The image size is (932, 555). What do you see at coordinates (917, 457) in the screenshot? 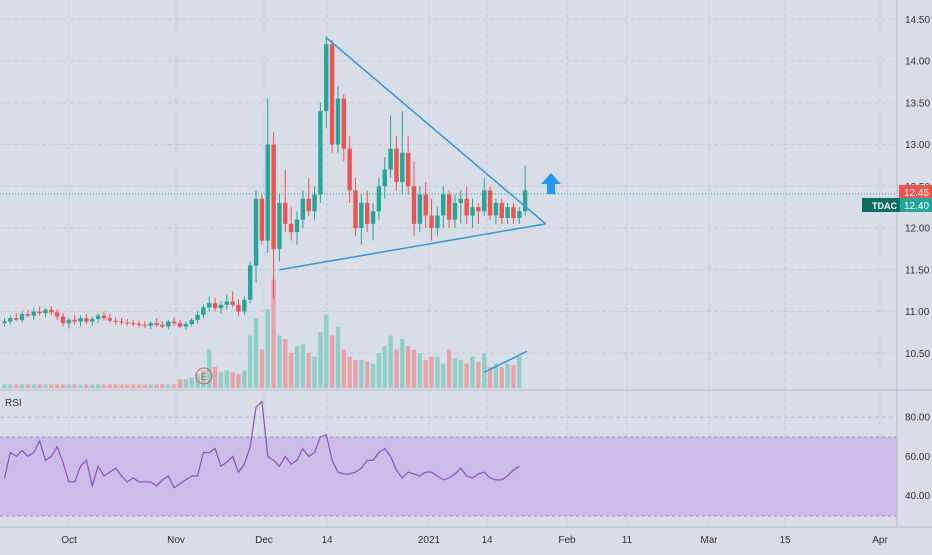
I see `rsi-axis: 80.00 60.00 40.00` at bounding box center [917, 457].